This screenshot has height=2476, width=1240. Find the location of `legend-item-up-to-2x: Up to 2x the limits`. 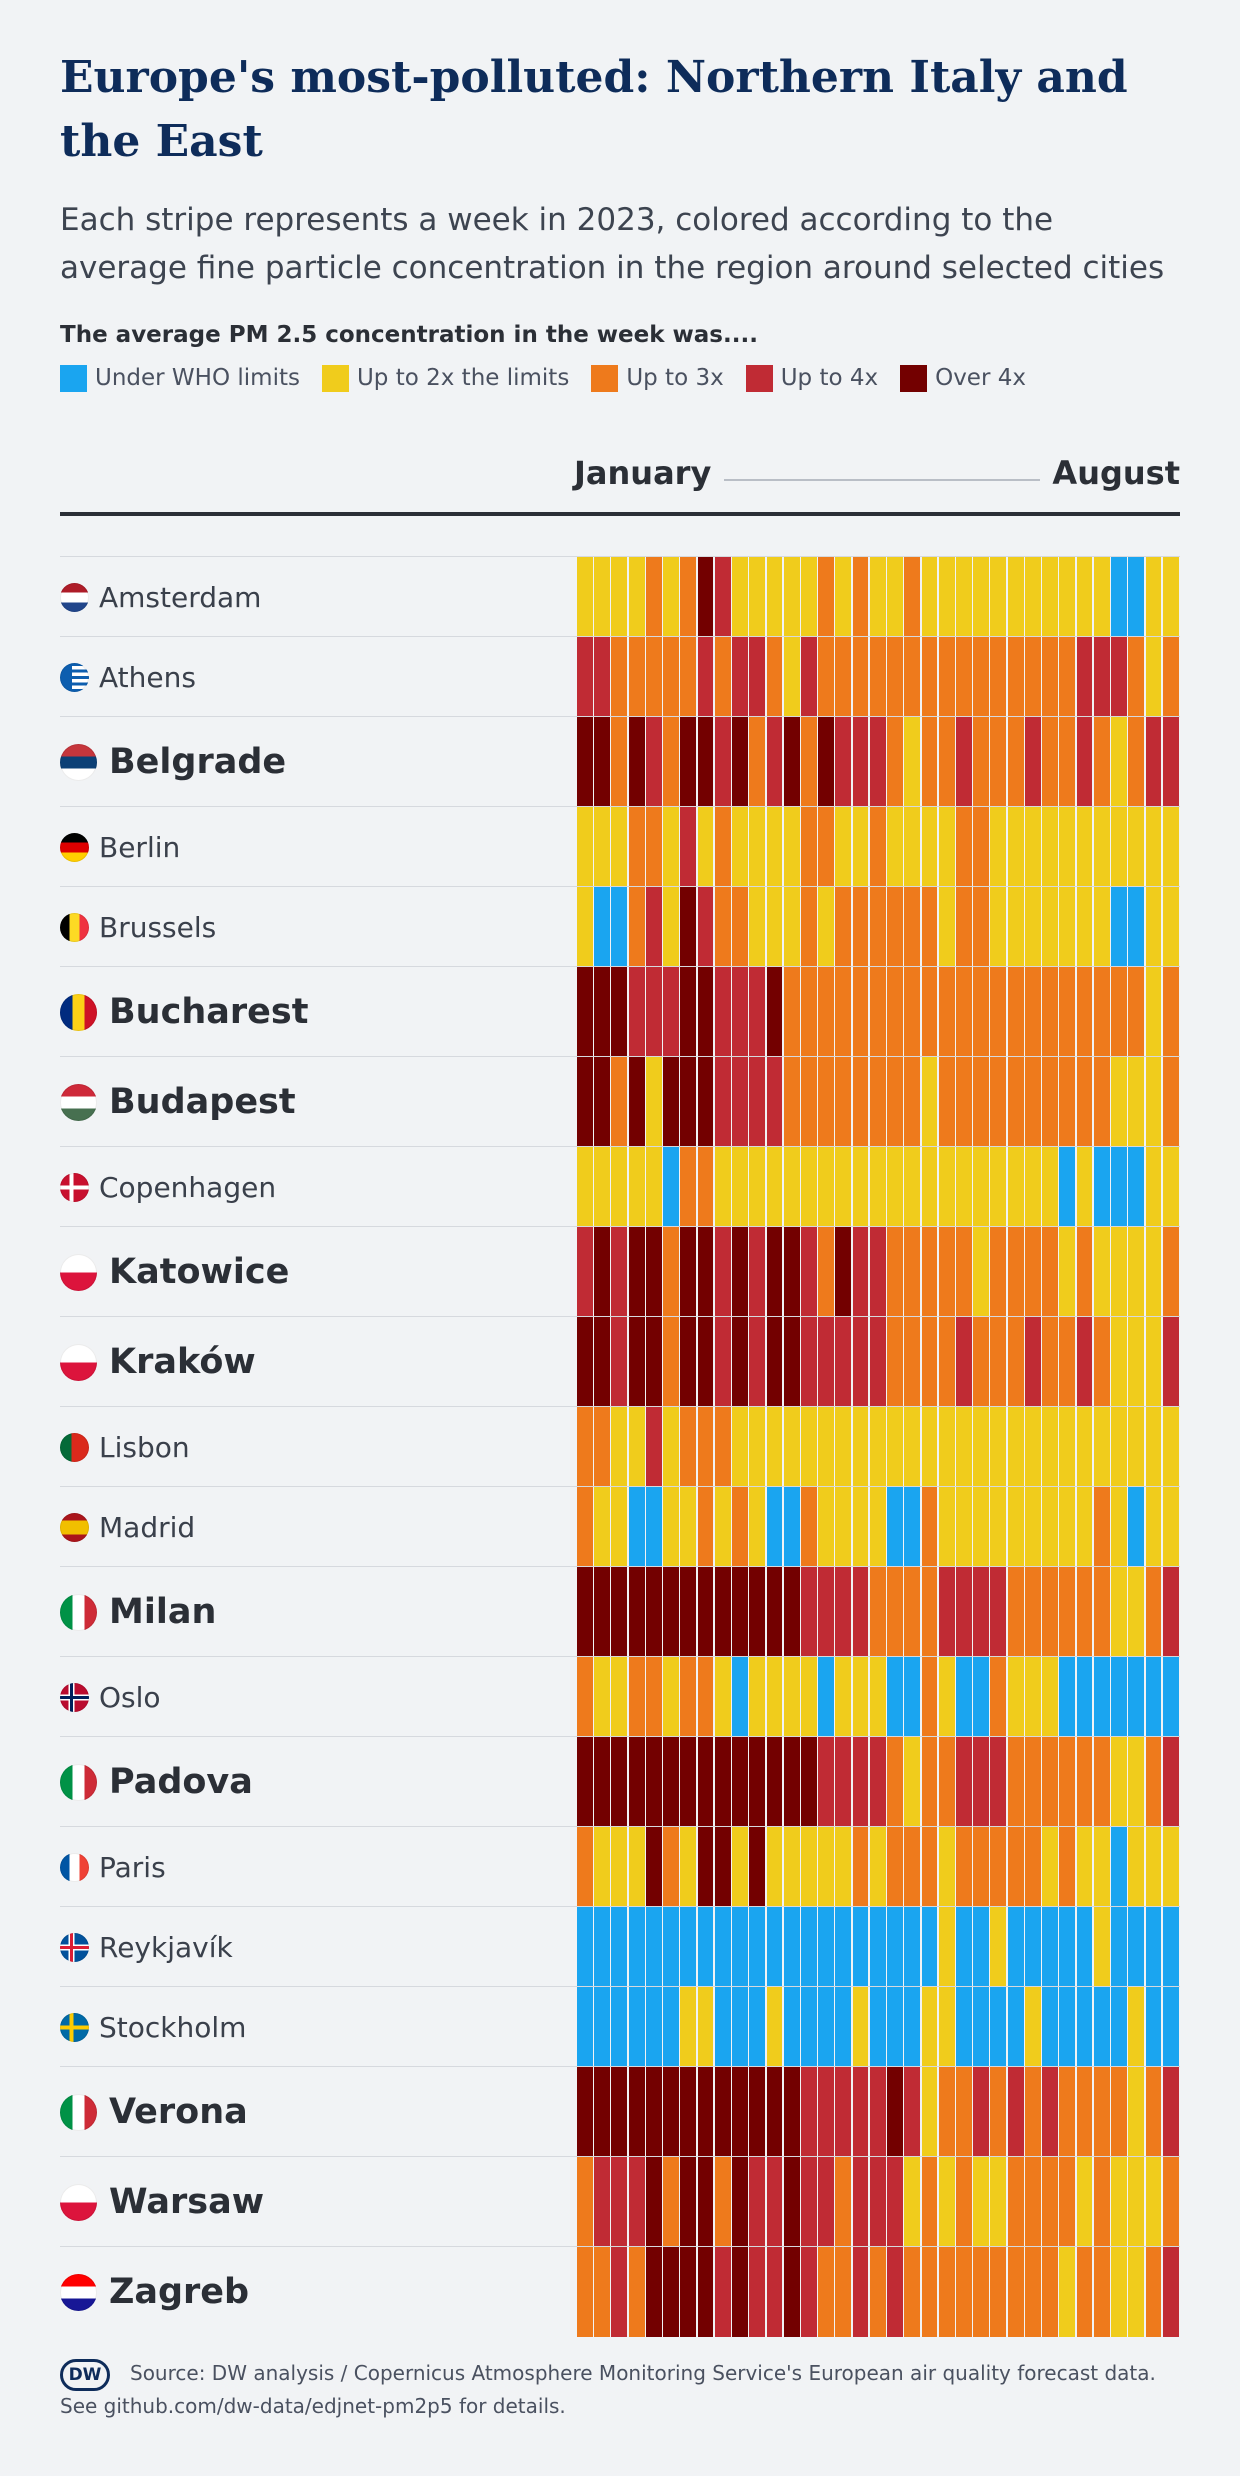

legend-item-up-to-2x: Up to 2x the limits is located at coordinates (445, 378).